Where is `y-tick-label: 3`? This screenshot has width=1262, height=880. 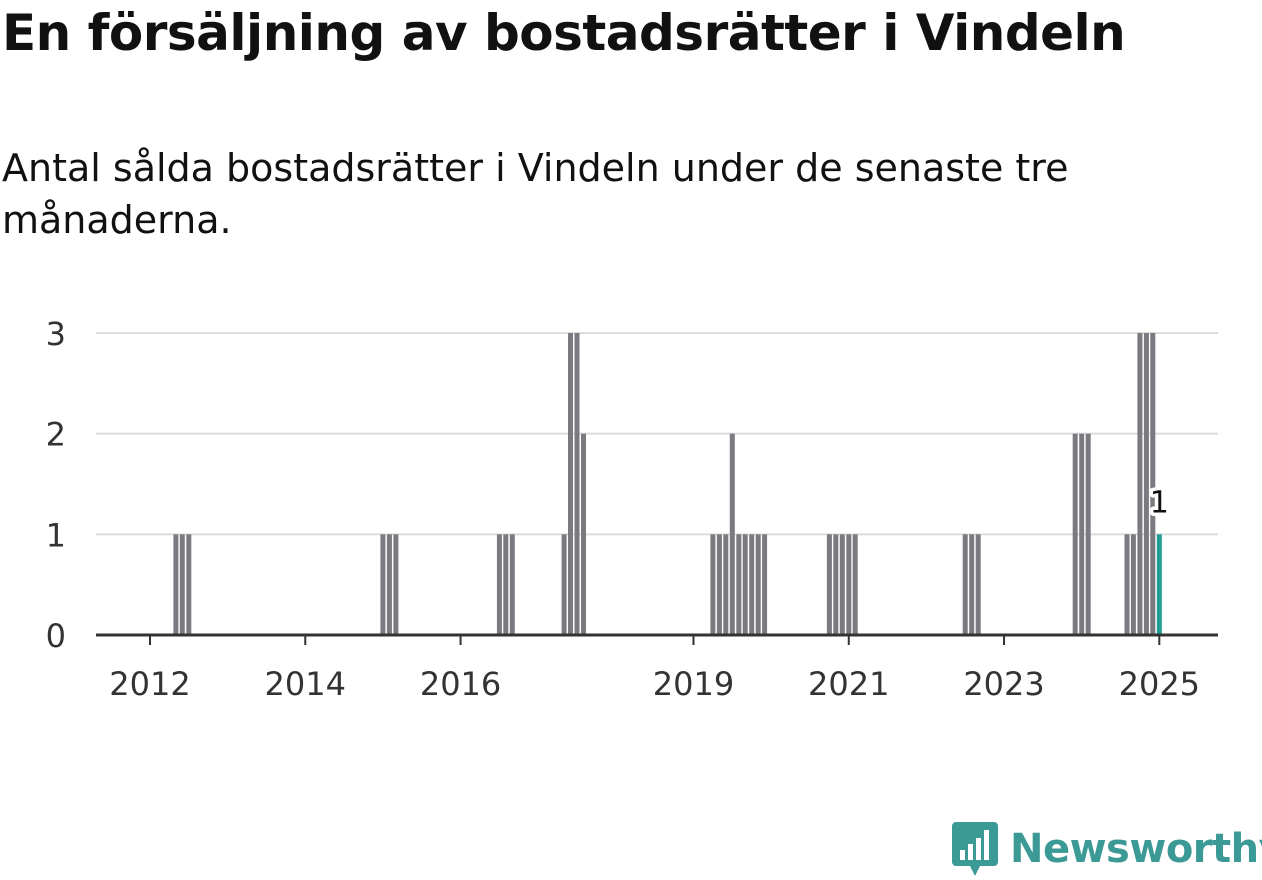 y-tick-label: 3 is located at coordinates (56, 334).